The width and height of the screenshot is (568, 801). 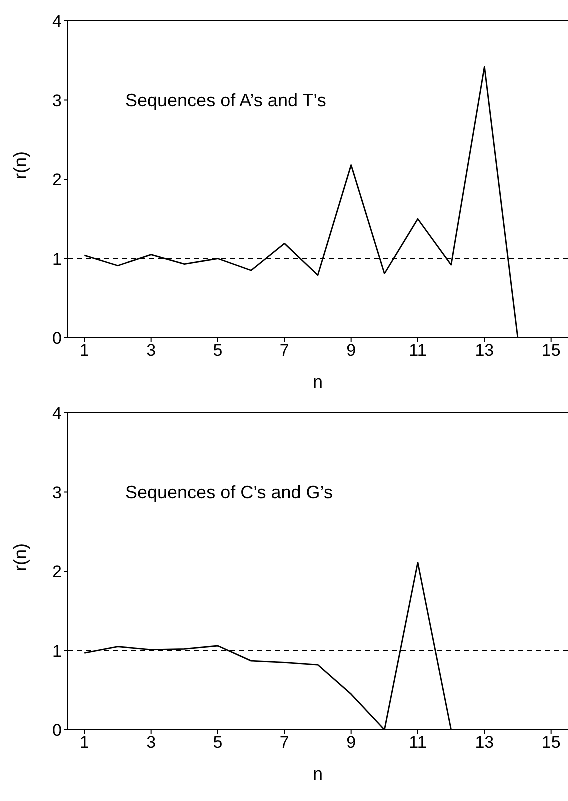 I want to click on annotation: Sequences of A’s and T’s, so click(x=226, y=100).